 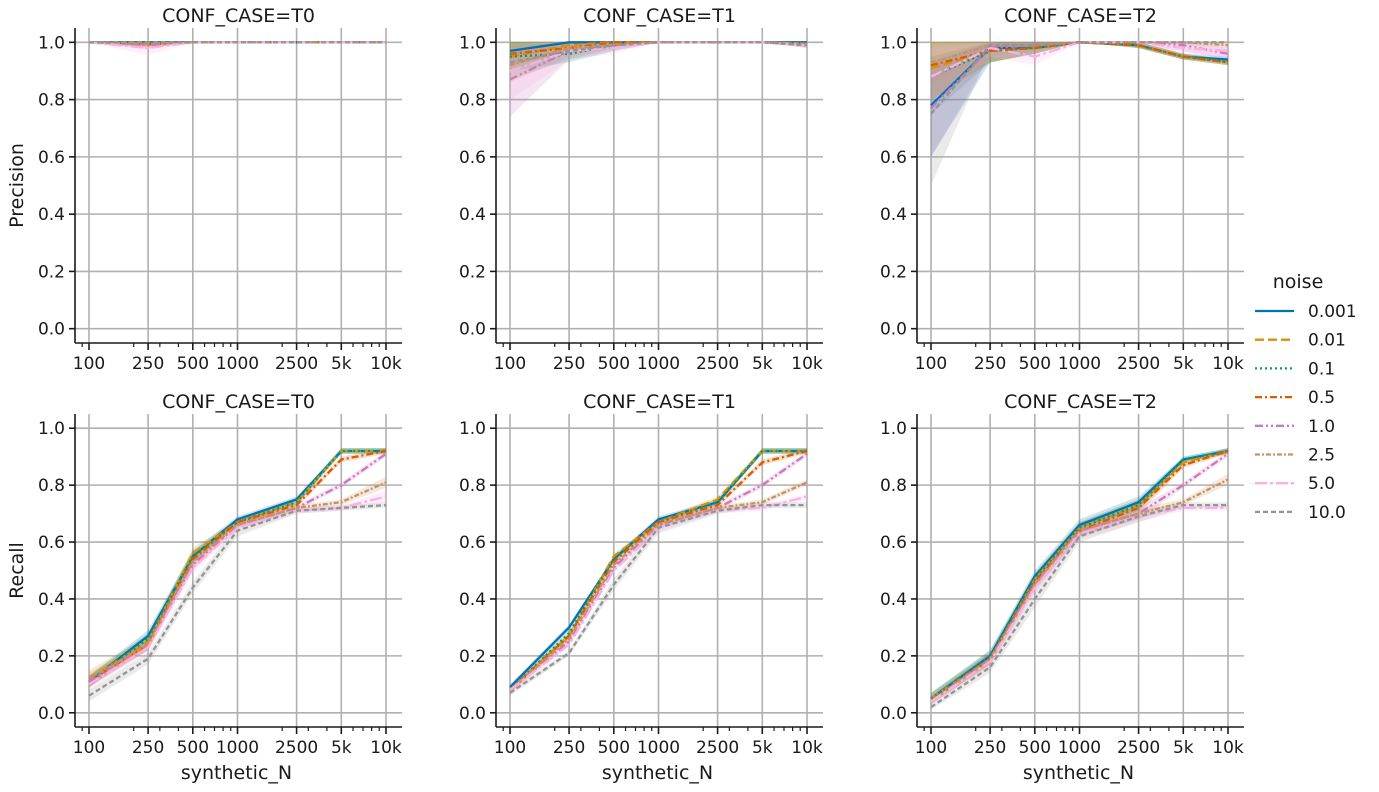 I want to click on ci-band-noise-0.1, so click(x=1079, y=78).